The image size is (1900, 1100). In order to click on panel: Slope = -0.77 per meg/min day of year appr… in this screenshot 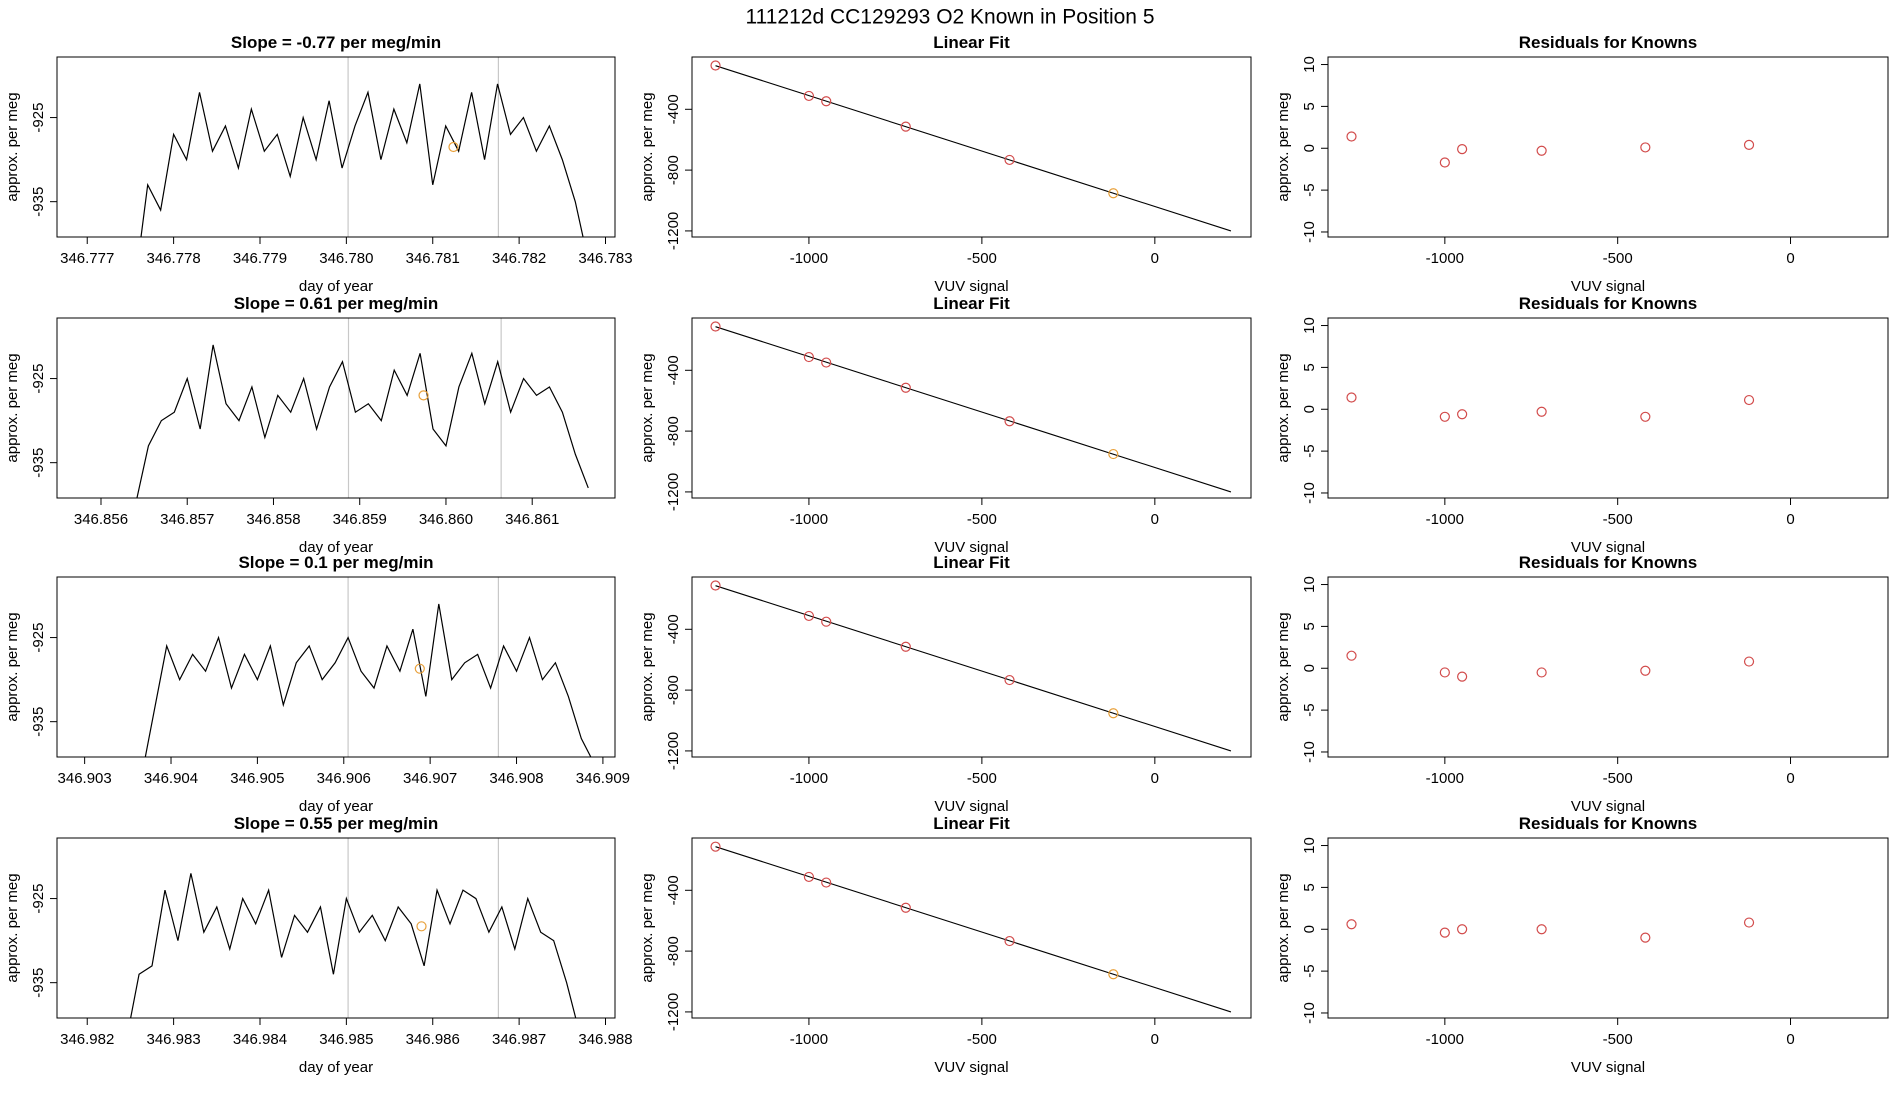, I will do `click(318, 164)`.